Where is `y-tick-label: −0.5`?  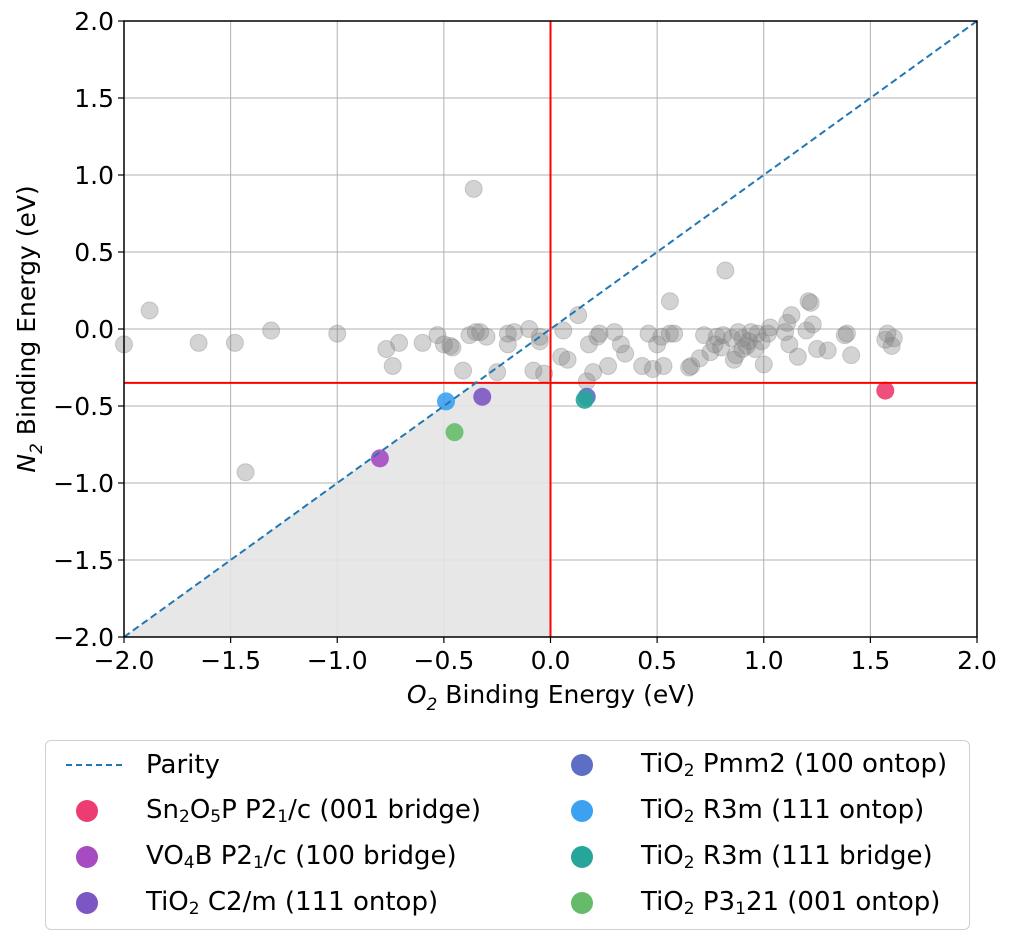
y-tick-label: −0.5 is located at coordinates (83, 406).